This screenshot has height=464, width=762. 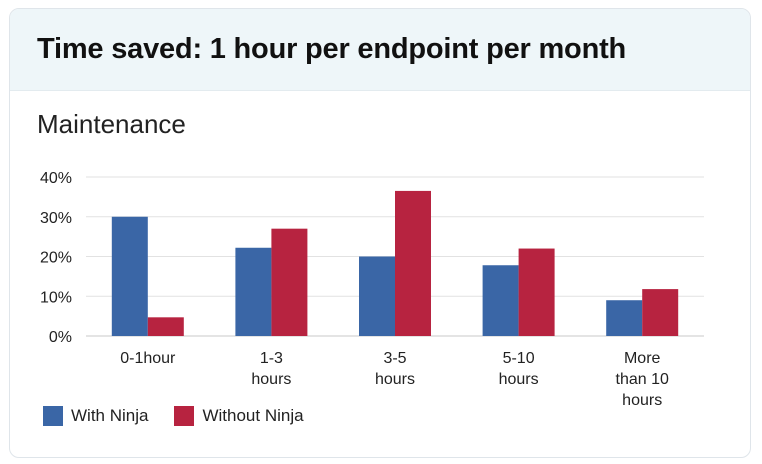 What do you see at coordinates (56, 178) in the screenshot?
I see `y-tick-label: 40%` at bounding box center [56, 178].